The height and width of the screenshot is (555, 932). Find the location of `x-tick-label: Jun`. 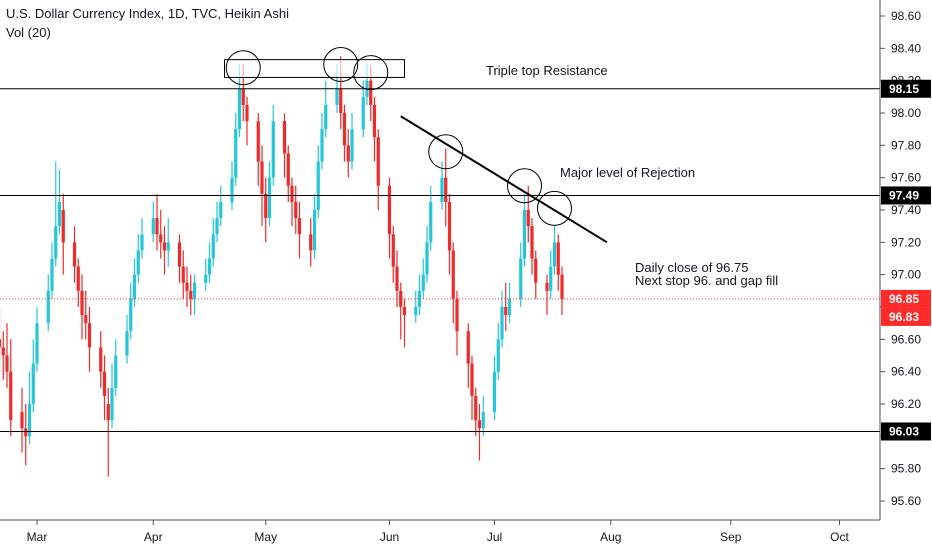

x-tick-label: Jun is located at coordinates (389, 537).